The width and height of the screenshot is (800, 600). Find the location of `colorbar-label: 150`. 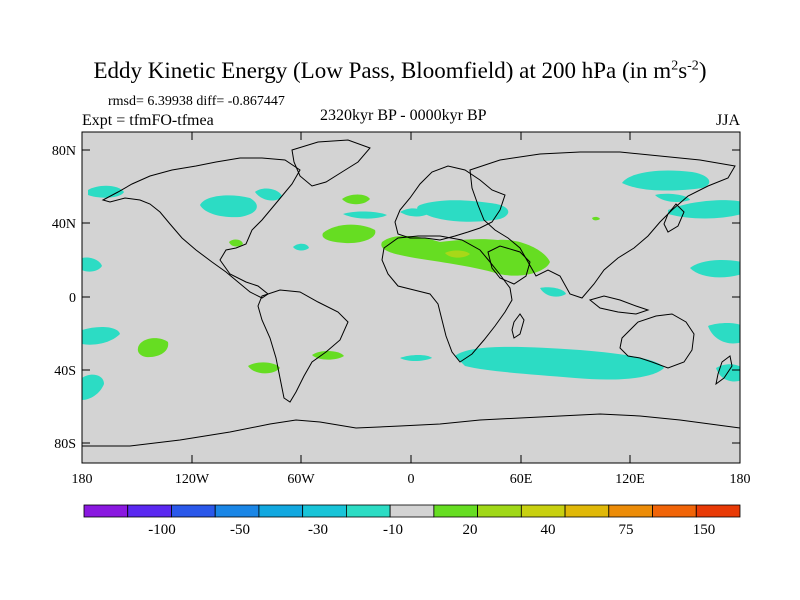

colorbar-label: 150 is located at coordinates (704, 530).